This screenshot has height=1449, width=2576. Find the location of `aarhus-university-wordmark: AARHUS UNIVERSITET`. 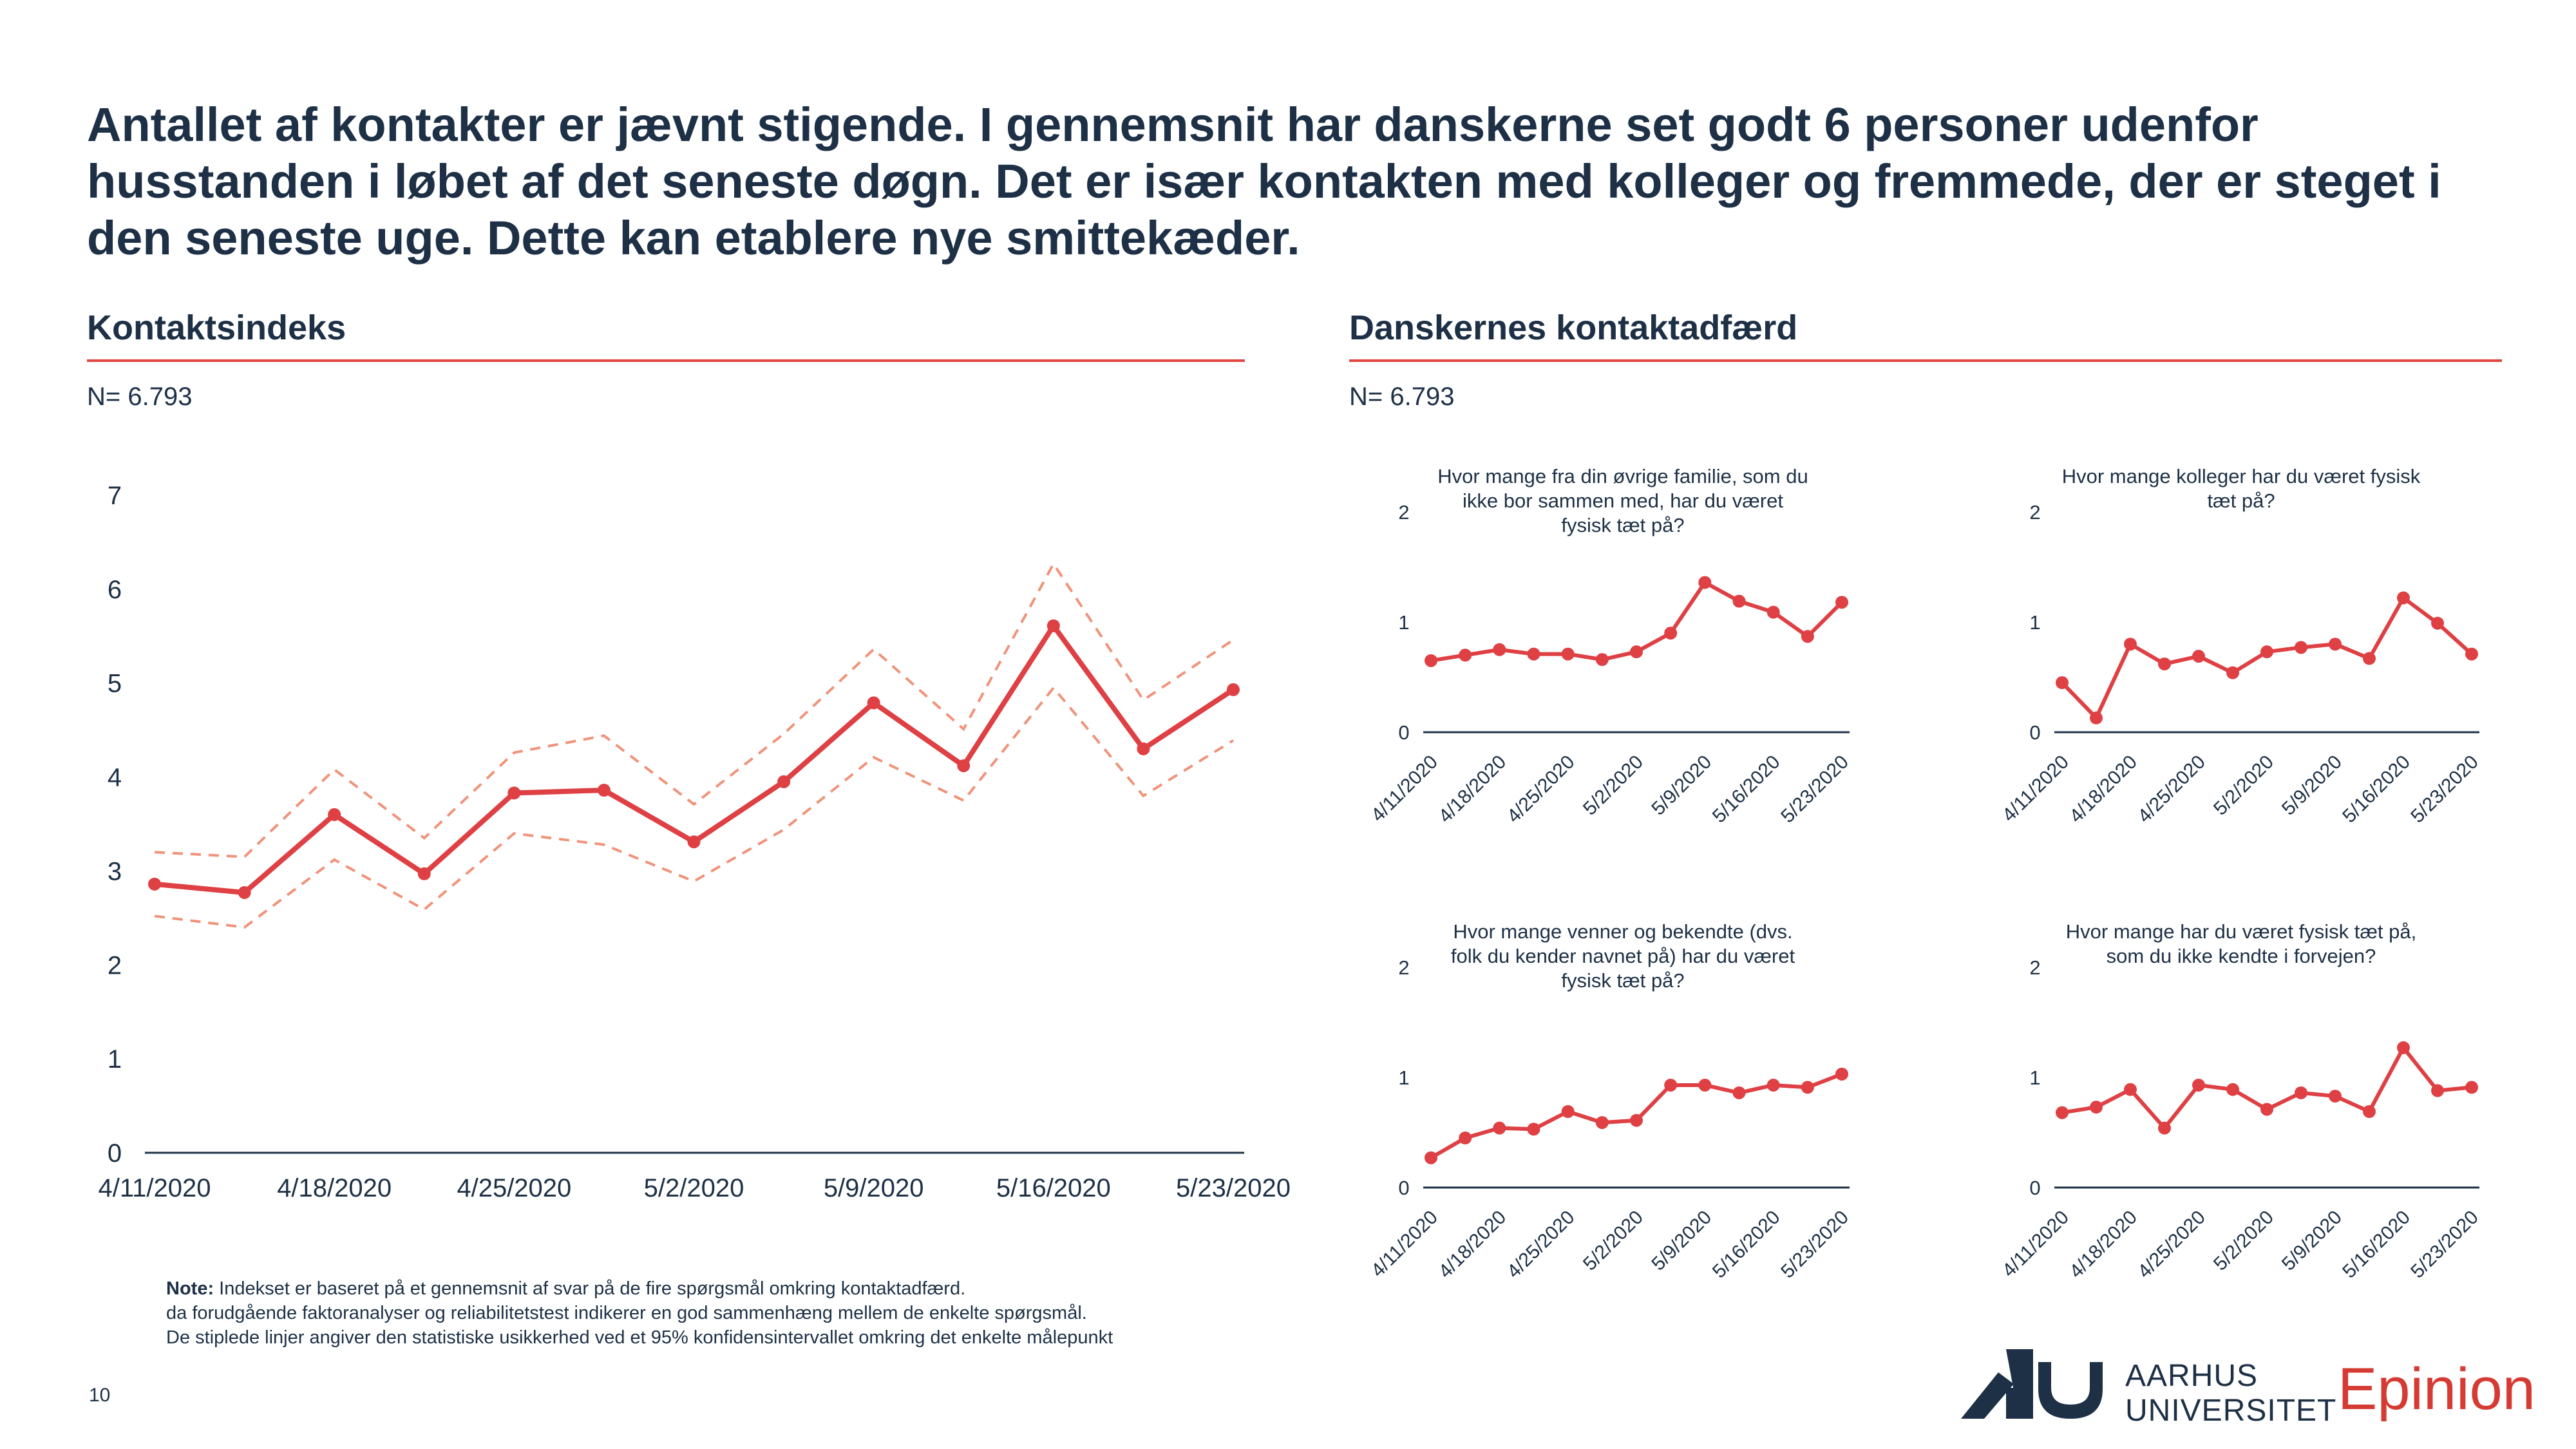

aarhus-university-wordmark: AARHUS UNIVERSITET is located at coordinates (2231, 1393).